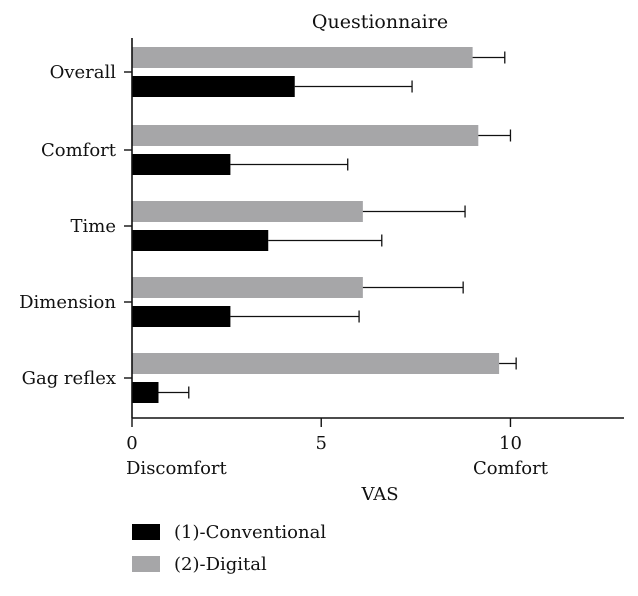 The height and width of the screenshot is (596, 638). What do you see at coordinates (83, 72) in the screenshot?
I see `y-tick-label-overall: Overall` at bounding box center [83, 72].